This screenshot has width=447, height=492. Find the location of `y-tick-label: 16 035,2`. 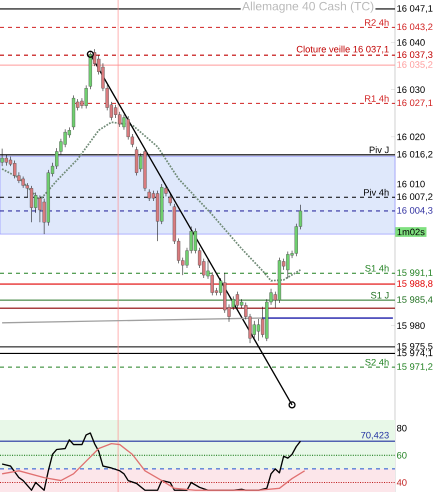

y-tick-label: 16 035,2 is located at coordinates (414, 65).